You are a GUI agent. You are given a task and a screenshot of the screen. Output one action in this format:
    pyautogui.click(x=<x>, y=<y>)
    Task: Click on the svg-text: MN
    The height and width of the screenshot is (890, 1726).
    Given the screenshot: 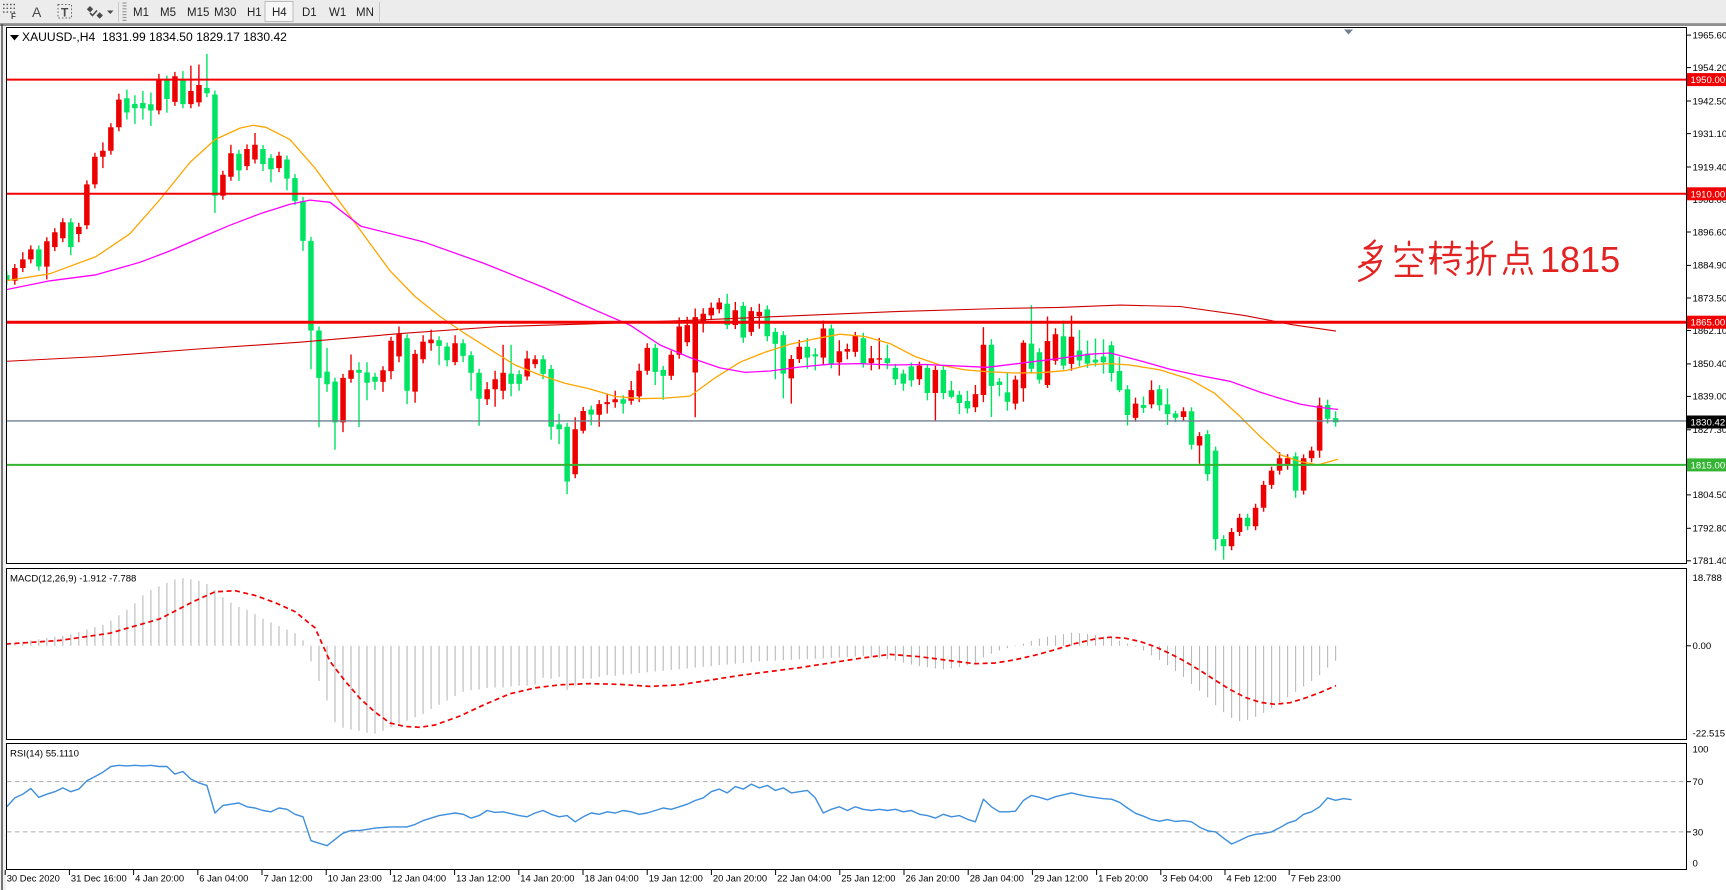 What is the action you would take?
    pyautogui.click(x=365, y=13)
    